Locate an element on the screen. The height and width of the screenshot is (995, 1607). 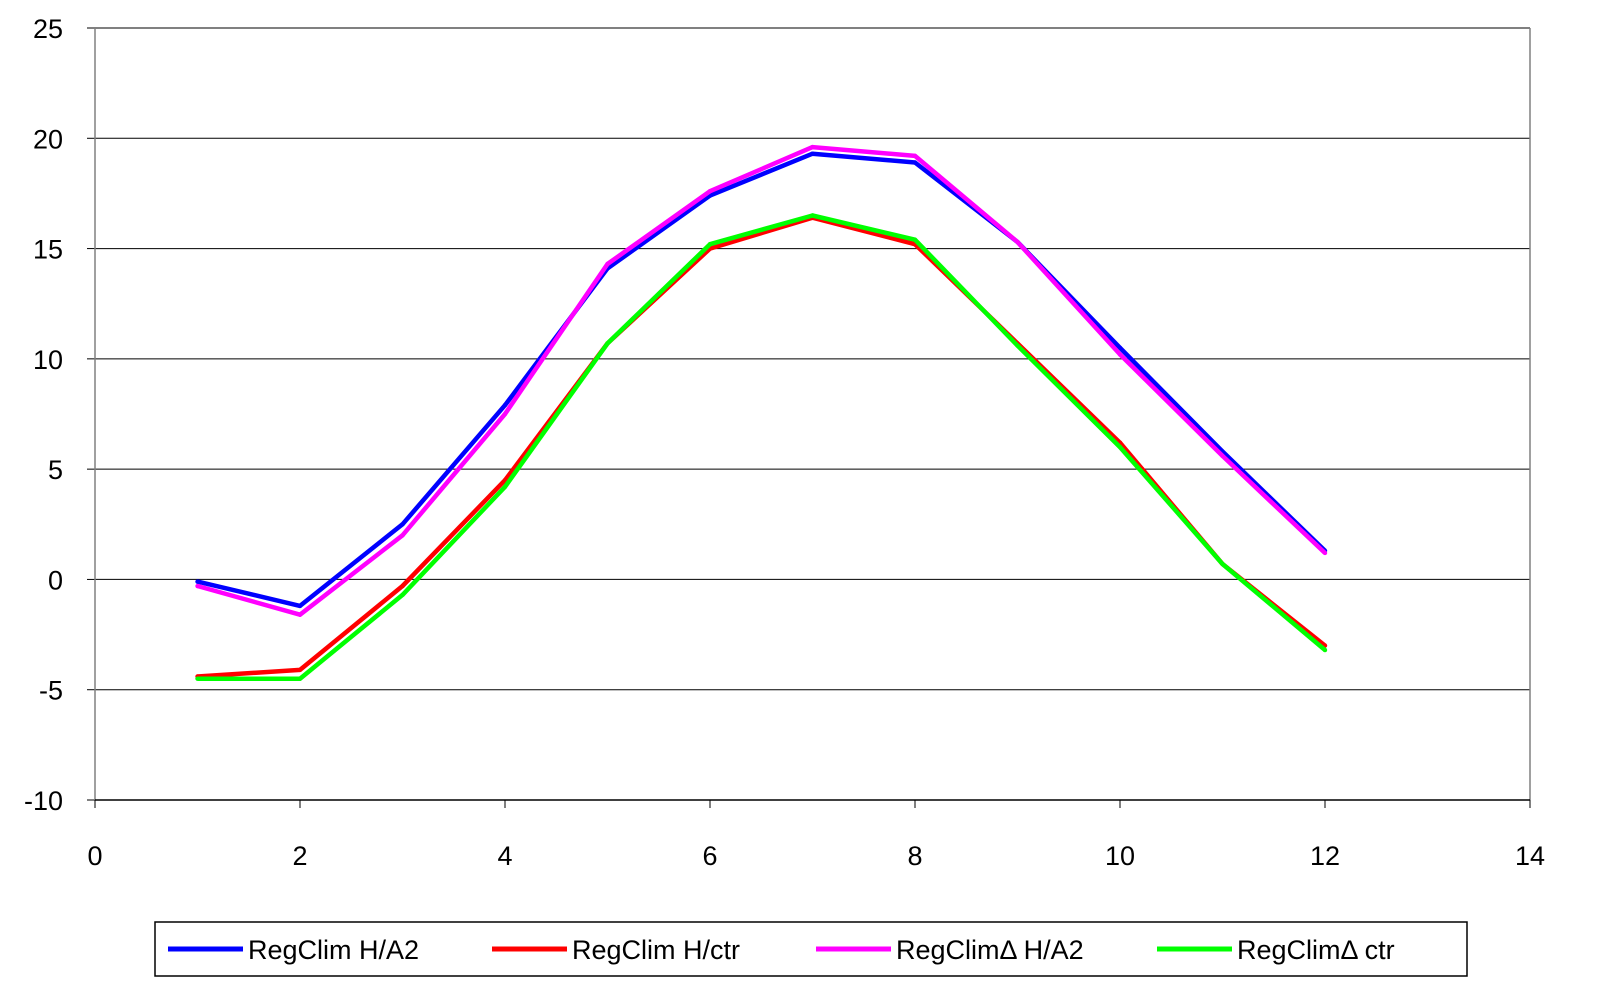
y-tick-label: 20 is located at coordinates (48, 139).